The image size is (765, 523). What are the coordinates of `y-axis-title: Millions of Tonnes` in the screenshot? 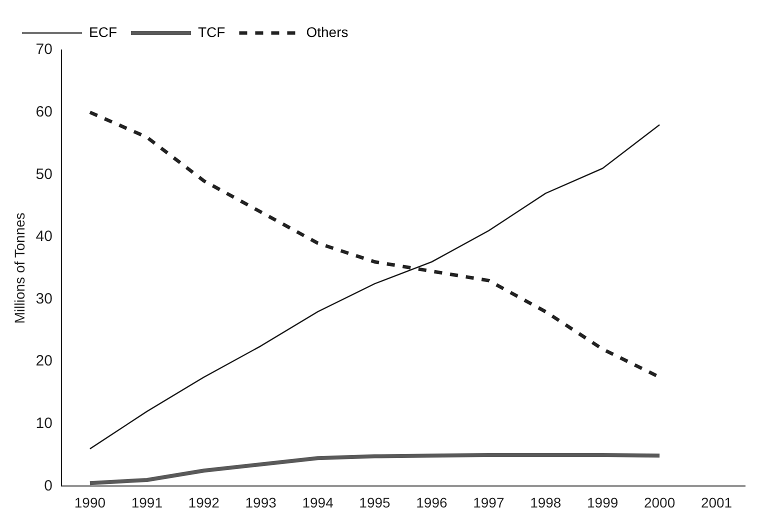 It's located at (19, 268).